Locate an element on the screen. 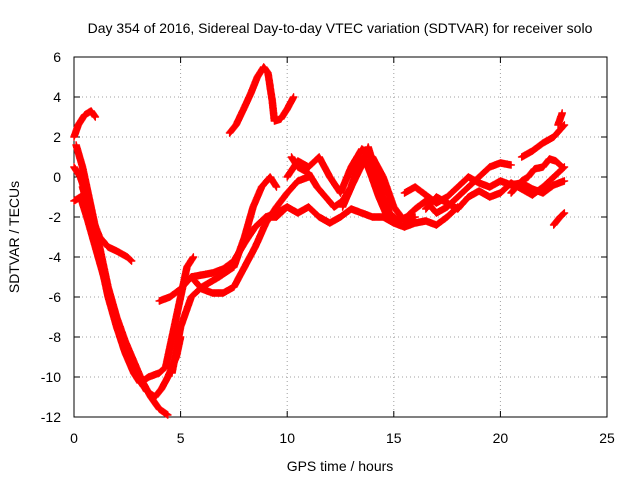 This screenshot has height=480, width=640. x-tick-label: 15 is located at coordinates (394, 438).